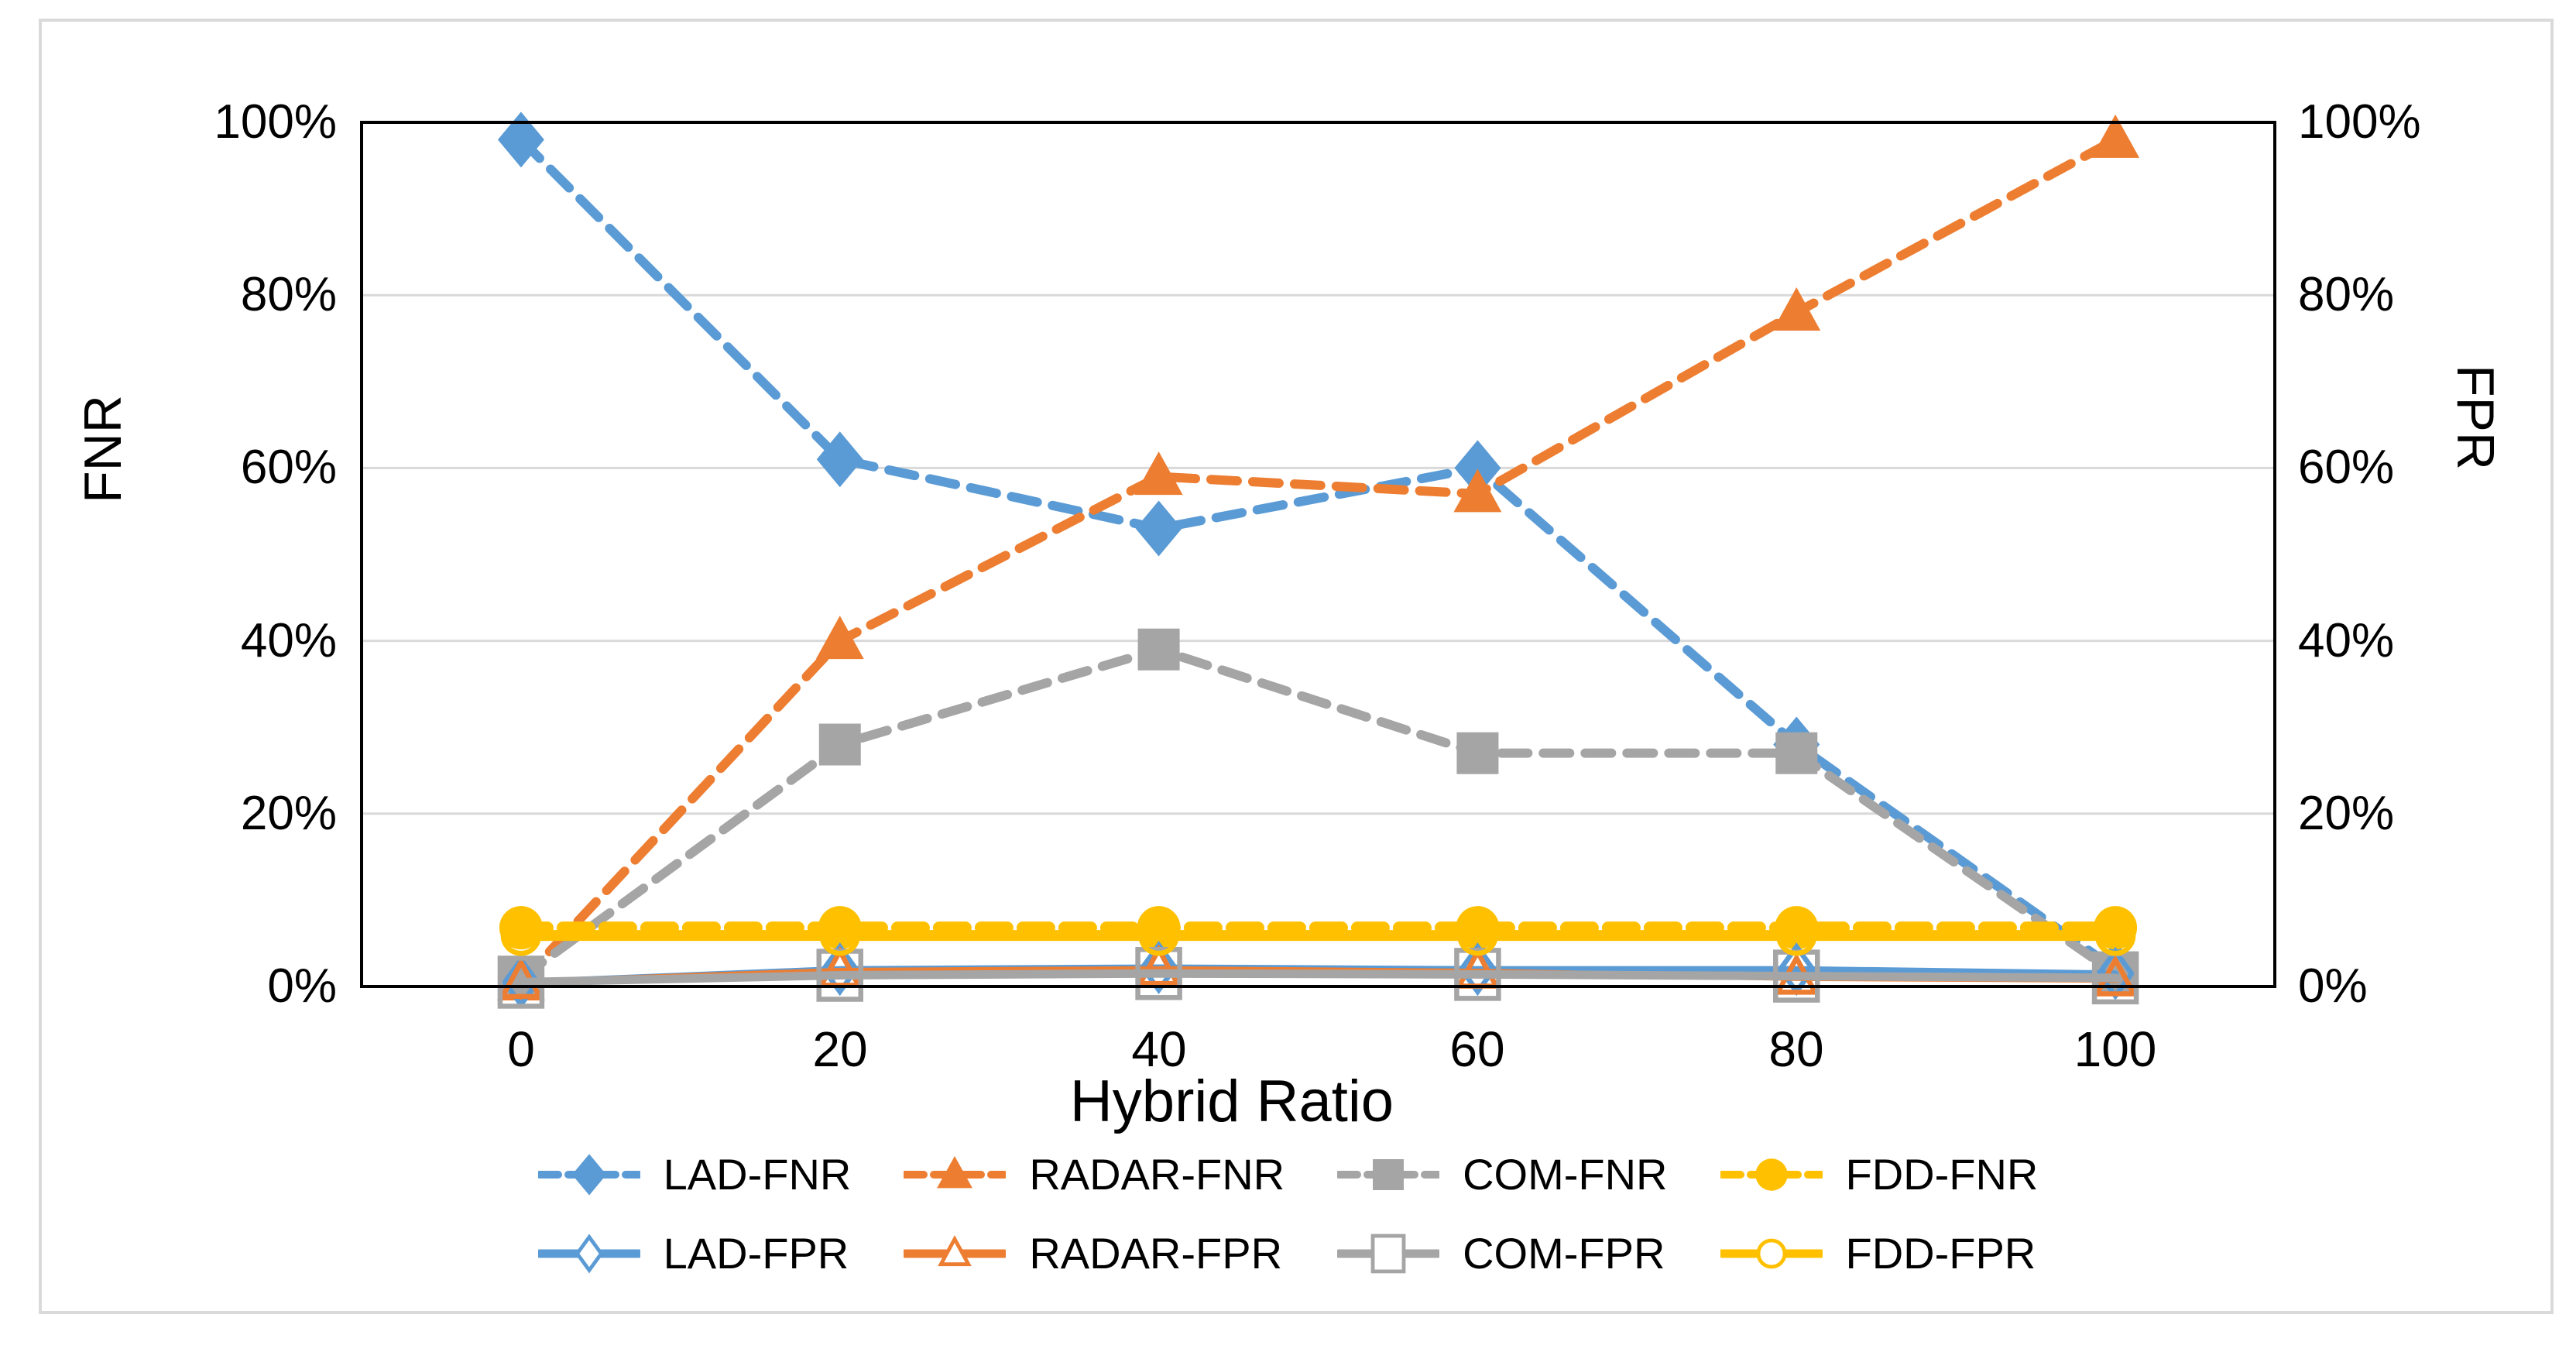 The height and width of the screenshot is (1345, 2576). Describe the element at coordinates (521, 1049) in the screenshot. I see `x-axis-tick-0: 0` at that location.